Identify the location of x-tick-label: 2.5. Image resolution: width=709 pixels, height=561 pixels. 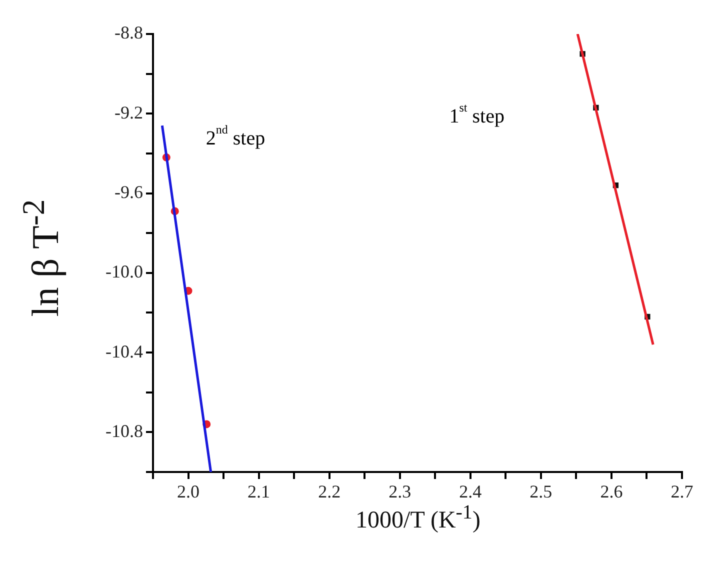
(541, 492).